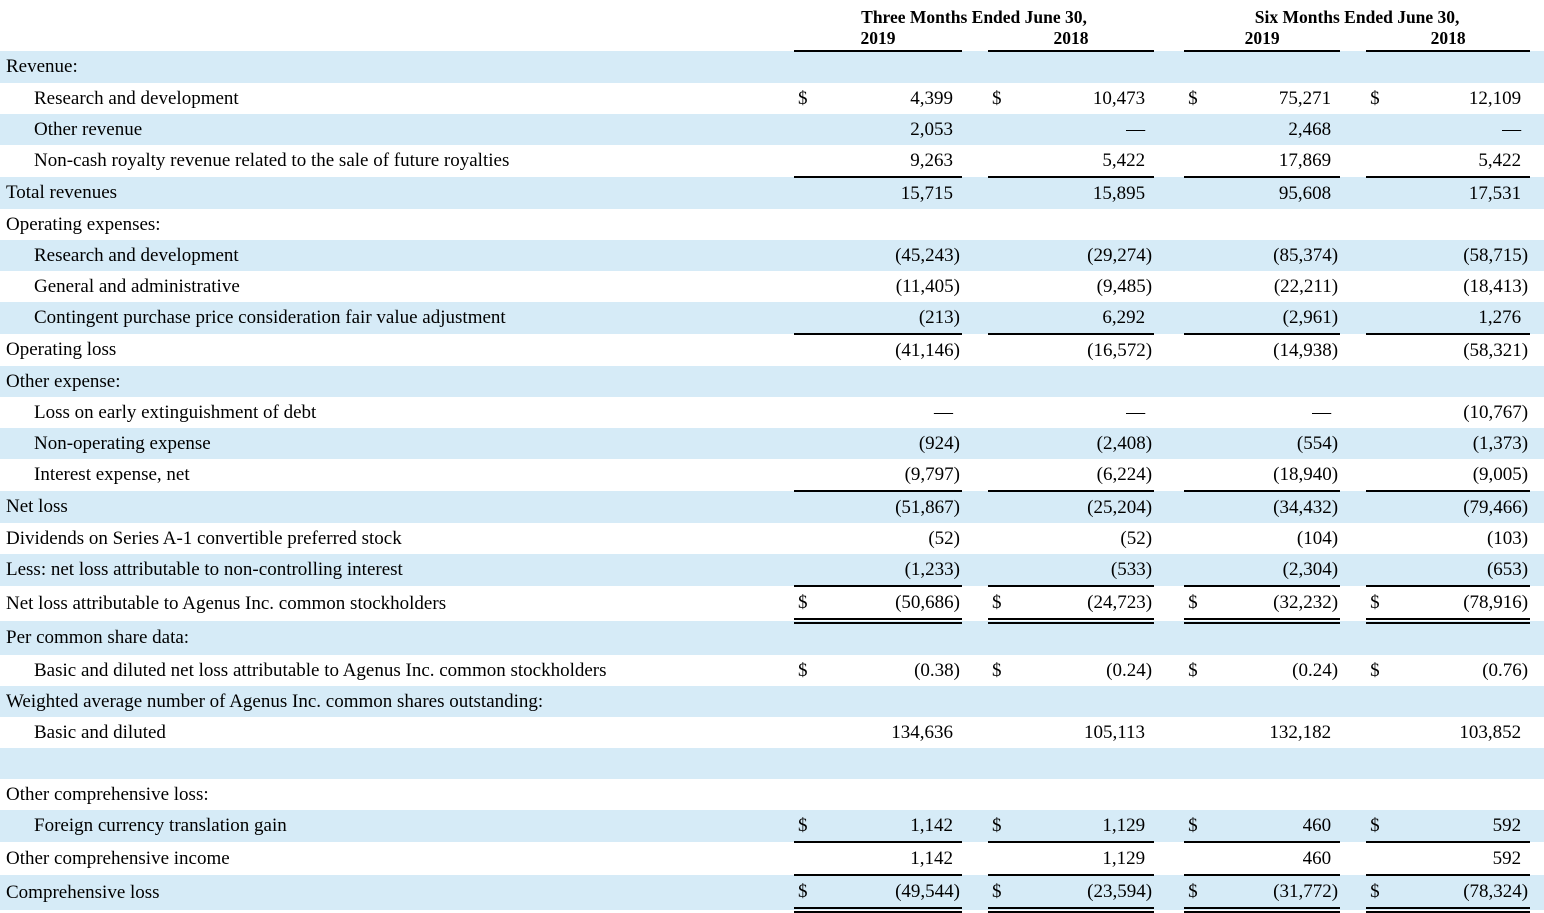 Image resolution: width=1544 pixels, height=913 pixels. Describe the element at coordinates (894, 538) in the screenshot. I see `value-cell: (52)` at that location.